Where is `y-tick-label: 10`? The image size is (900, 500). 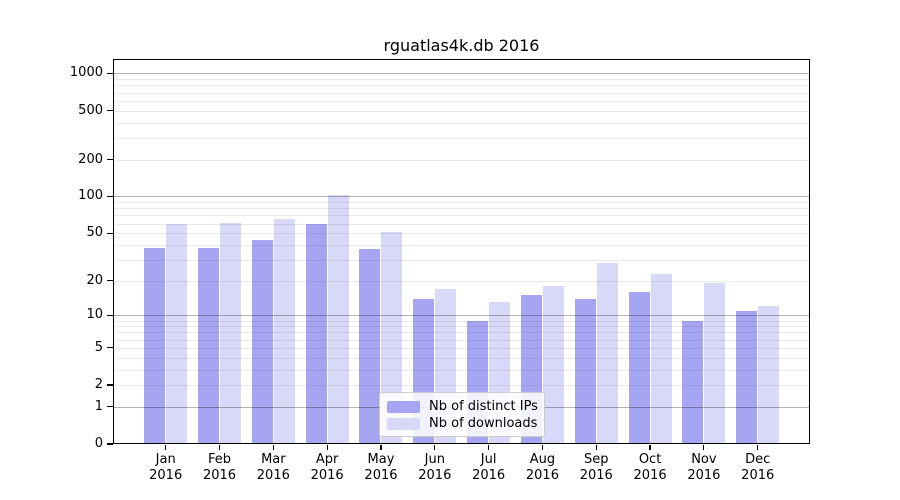 y-tick-label: 10 is located at coordinates (94, 315).